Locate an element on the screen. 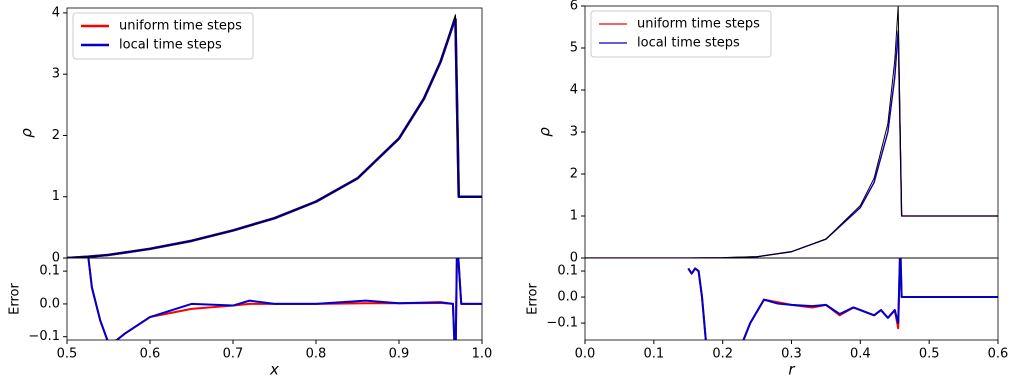  y-tick-label: 5 is located at coordinates (574, 48).